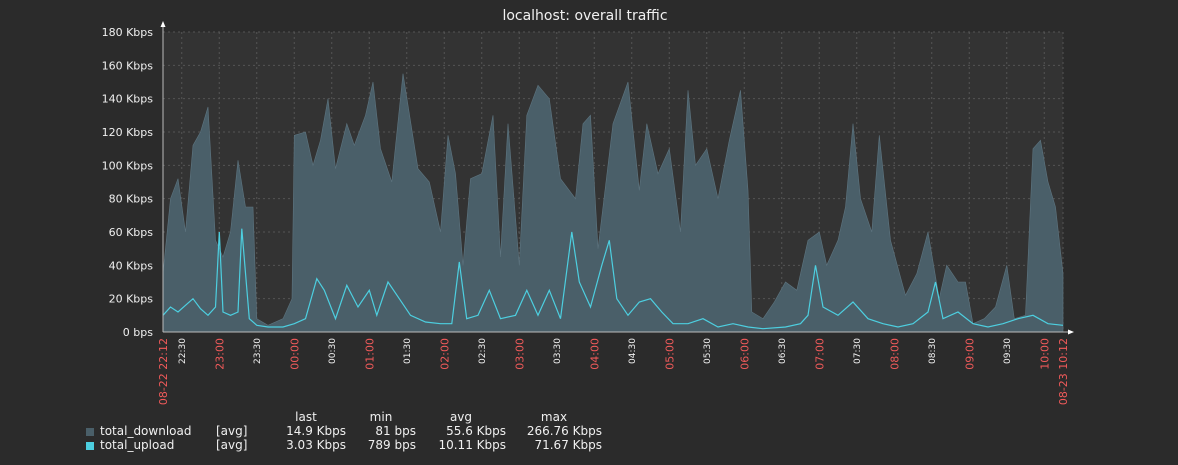 This screenshot has width=1178, height=465. I want to click on legend-header-last: last, so click(306, 417).